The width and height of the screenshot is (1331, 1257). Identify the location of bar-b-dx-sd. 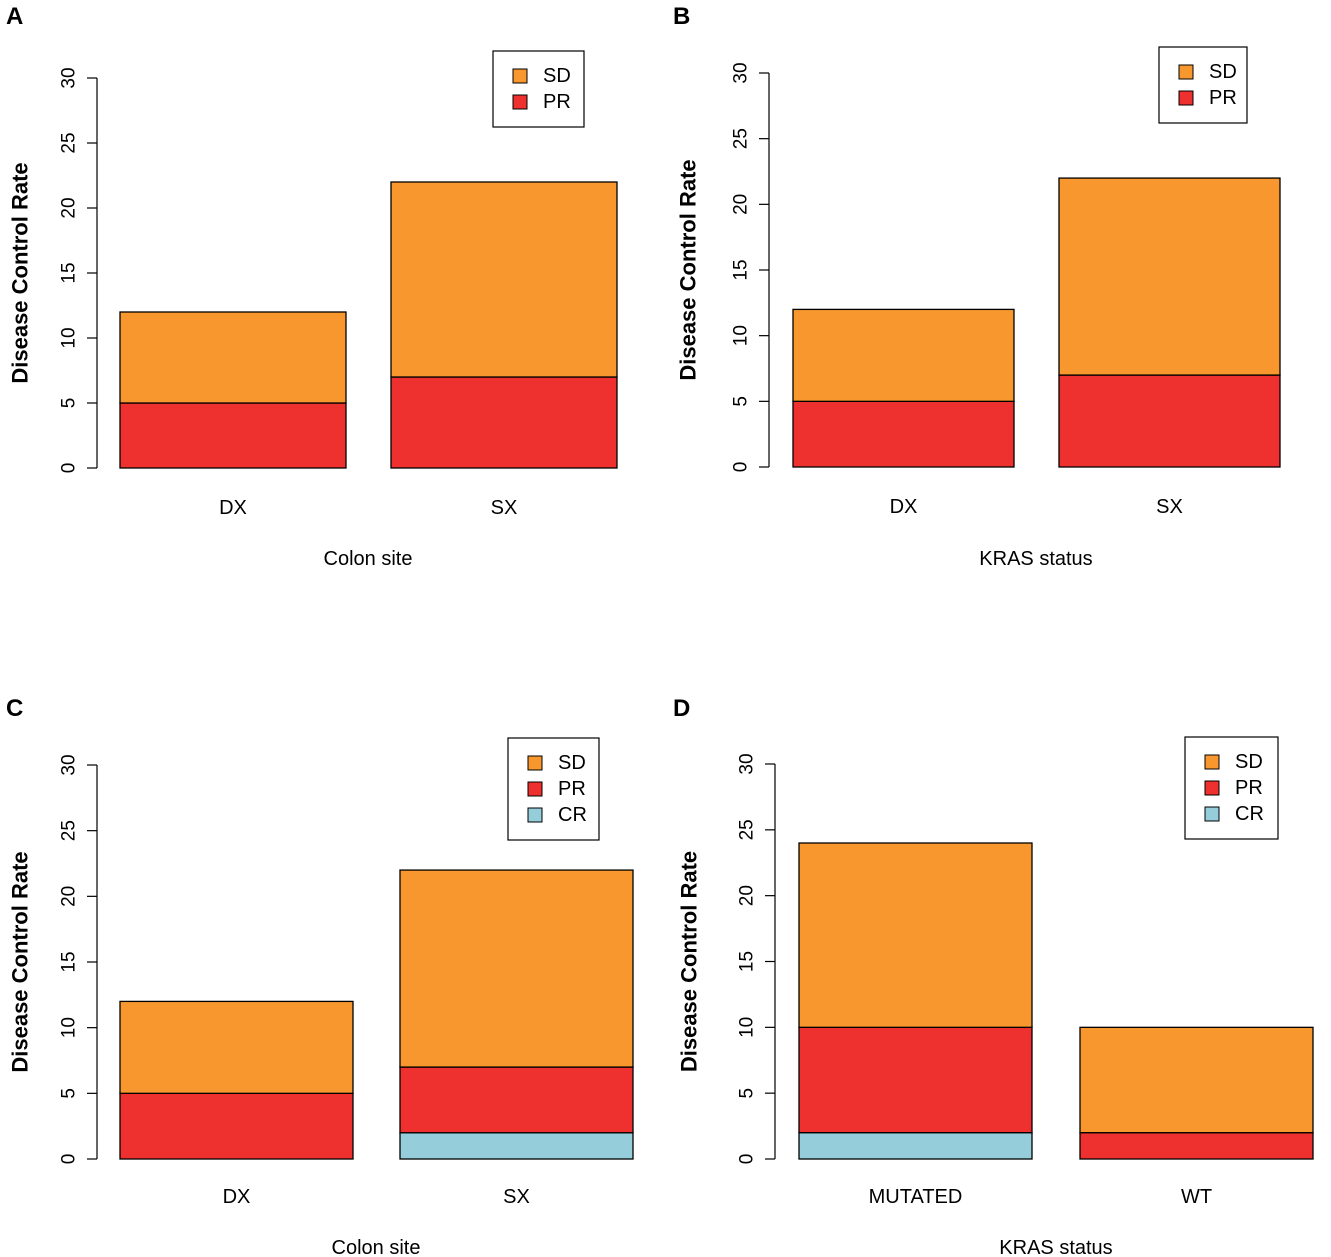
(903, 355).